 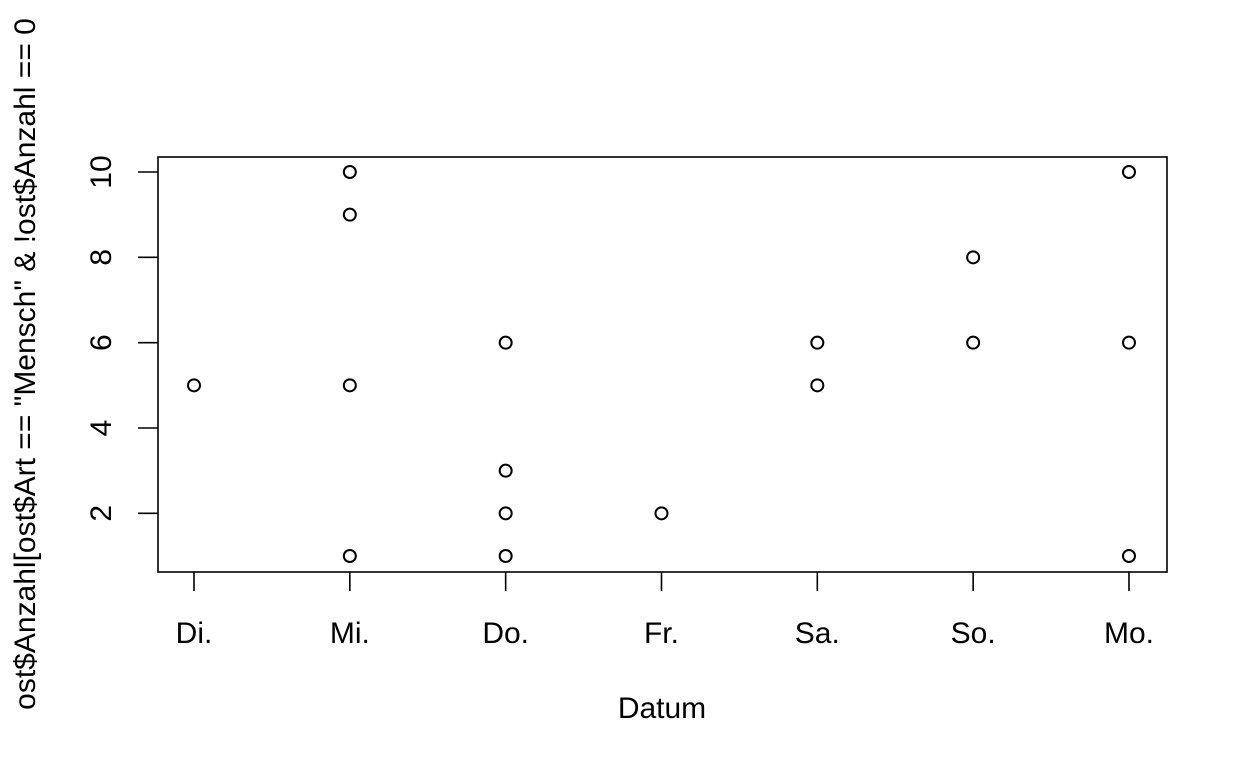 What do you see at coordinates (101, 257) in the screenshot?
I see `y-tick-label: 8` at bounding box center [101, 257].